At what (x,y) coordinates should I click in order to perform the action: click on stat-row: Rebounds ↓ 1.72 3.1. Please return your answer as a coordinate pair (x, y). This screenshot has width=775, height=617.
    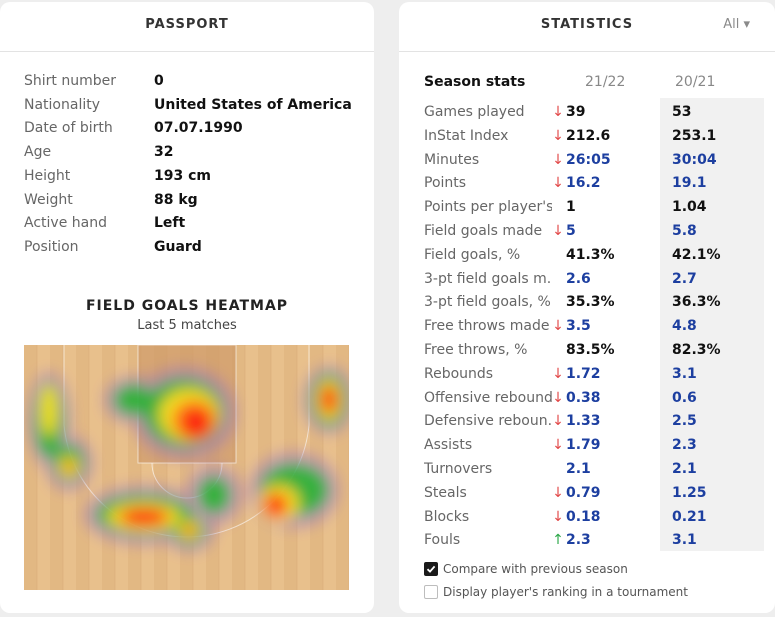
    Looking at the image, I should click on (587, 374).